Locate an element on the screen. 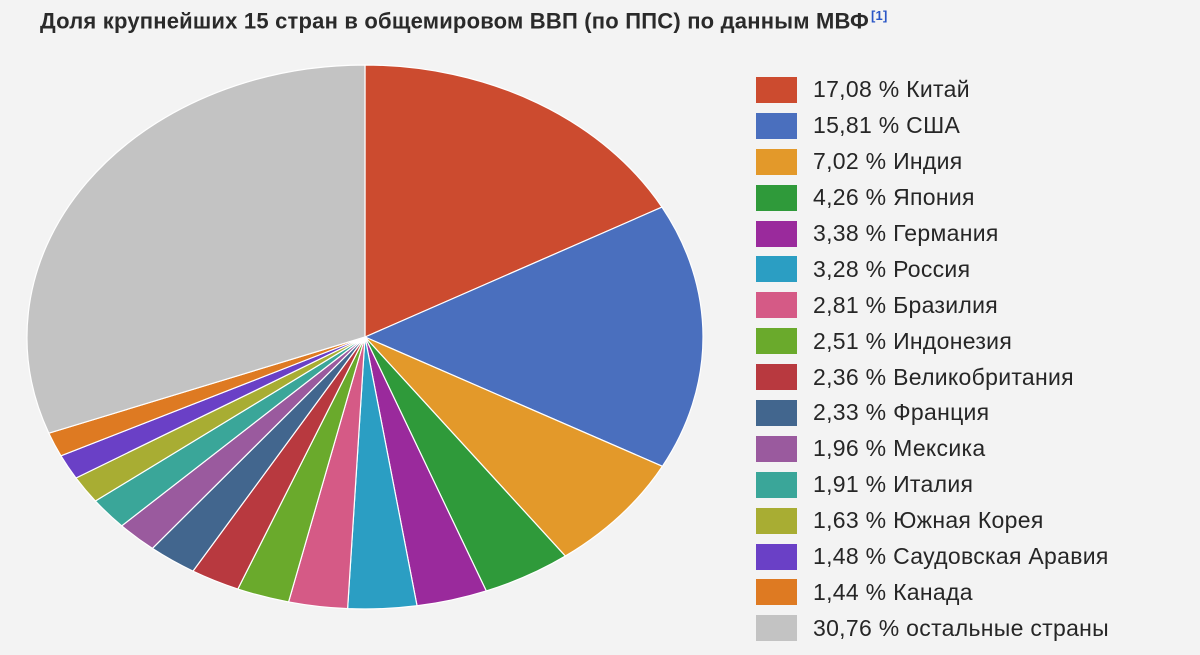  legend-item: 30,76 % остальные страны is located at coordinates (932, 628).